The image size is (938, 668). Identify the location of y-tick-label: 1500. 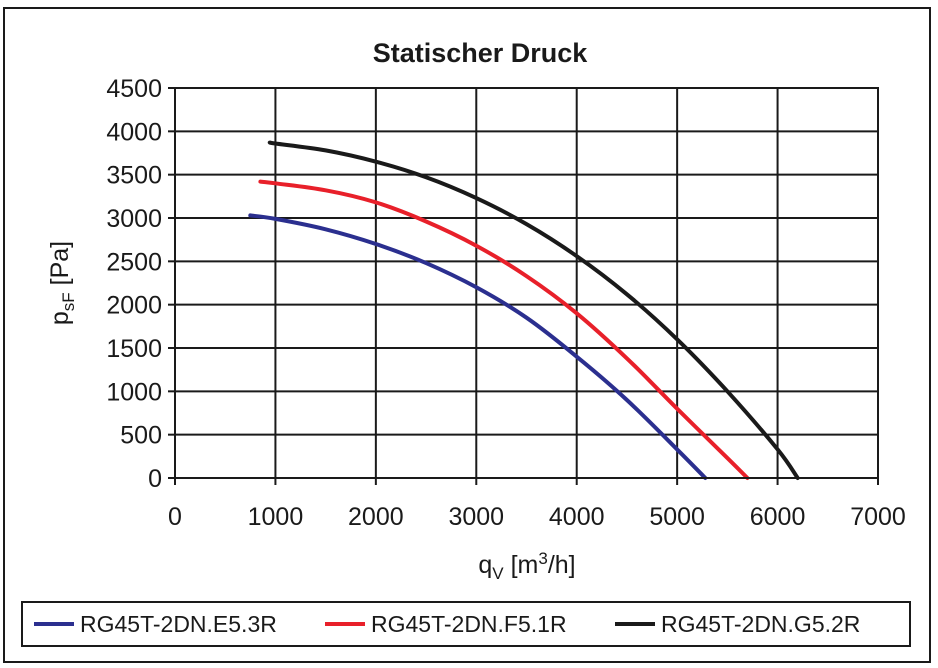
(134, 349).